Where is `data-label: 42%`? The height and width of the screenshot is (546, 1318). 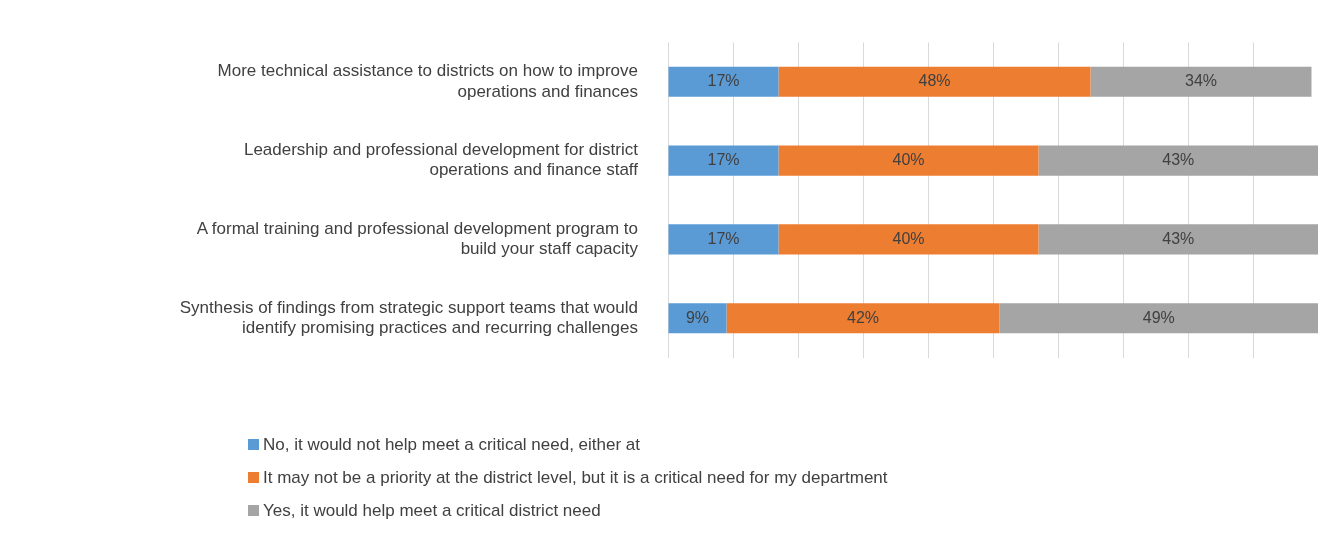 data-label: 42% is located at coordinates (863, 317).